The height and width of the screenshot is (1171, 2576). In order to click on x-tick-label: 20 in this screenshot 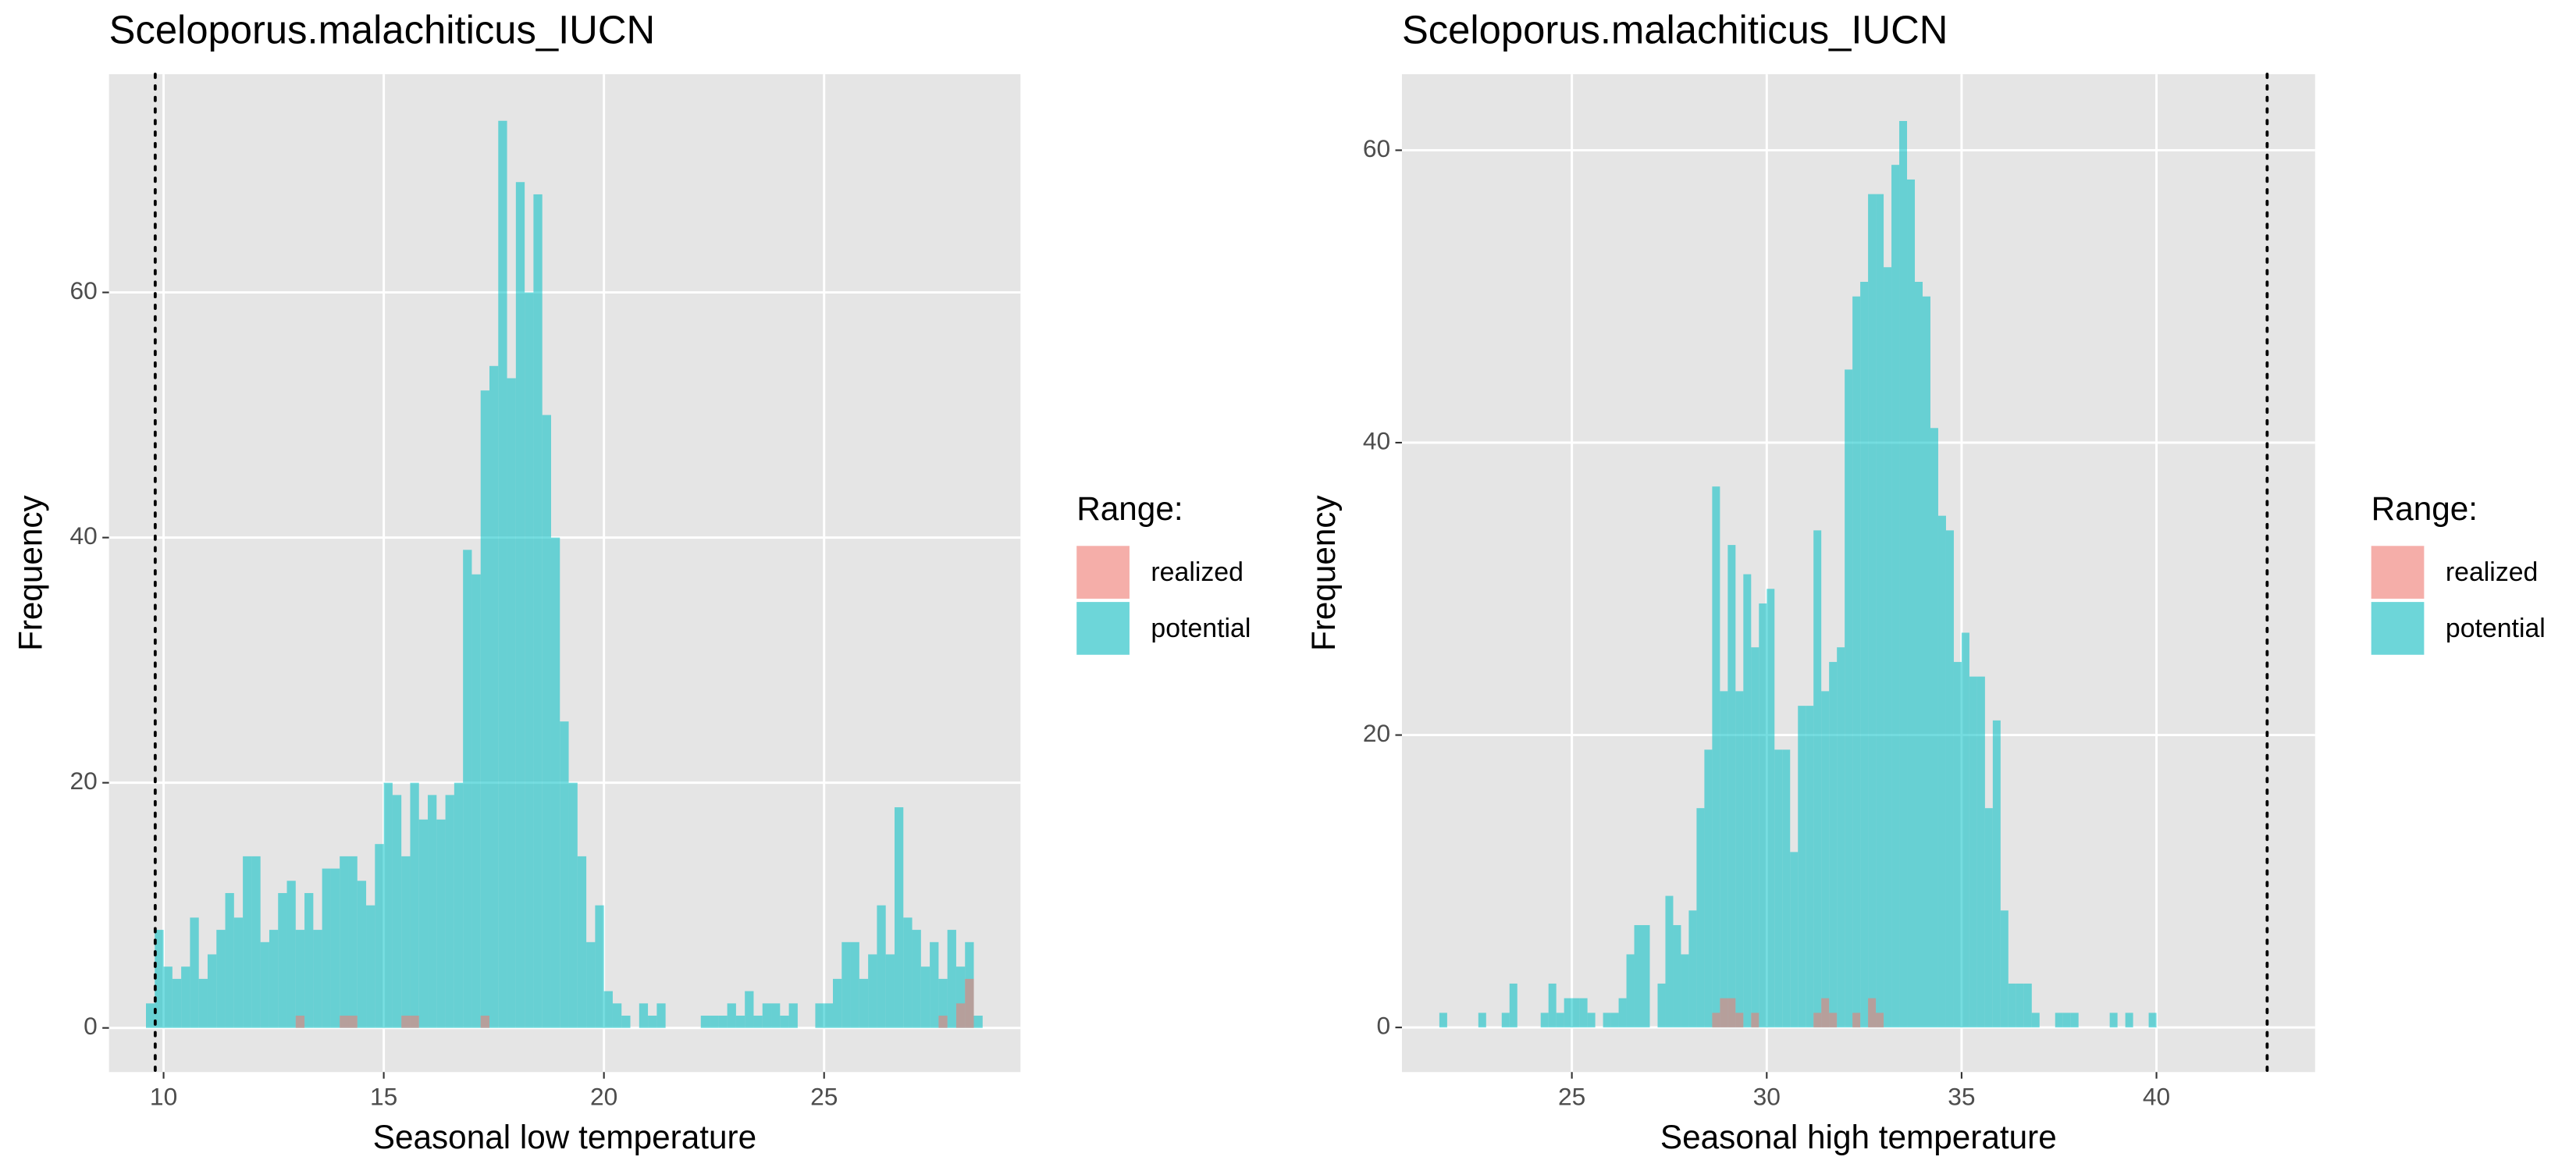, I will do `click(603, 1096)`.